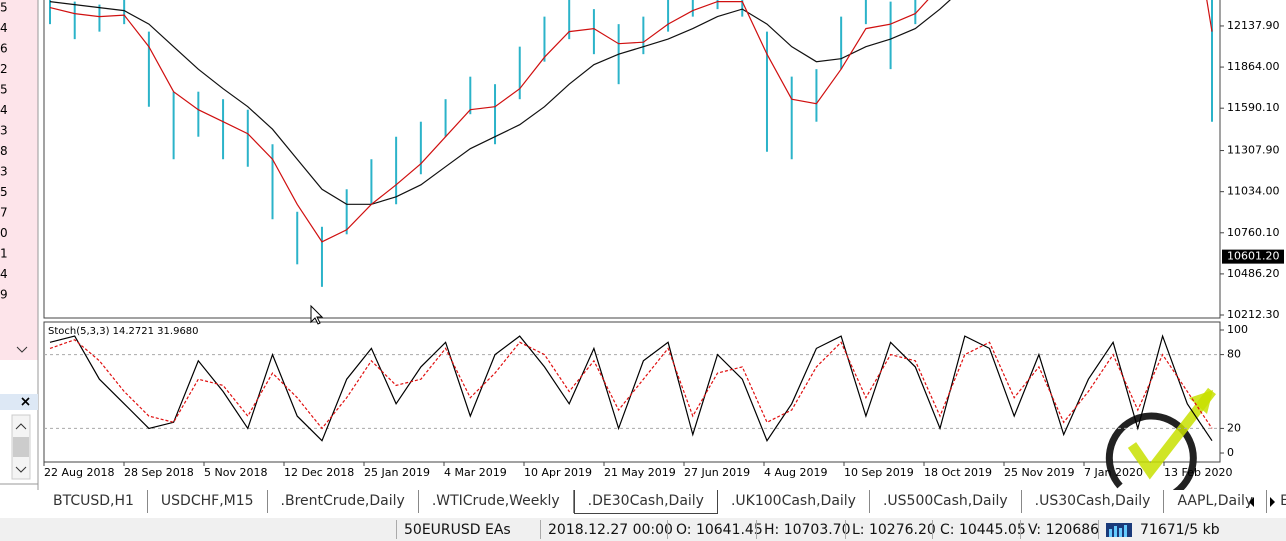 The width and height of the screenshot is (1286, 541). Describe the element at coordinates (123, 331) in the screenshot. I see `indicator-label: Stoch(5,3,3) 14.2721 31.9680` at that location.